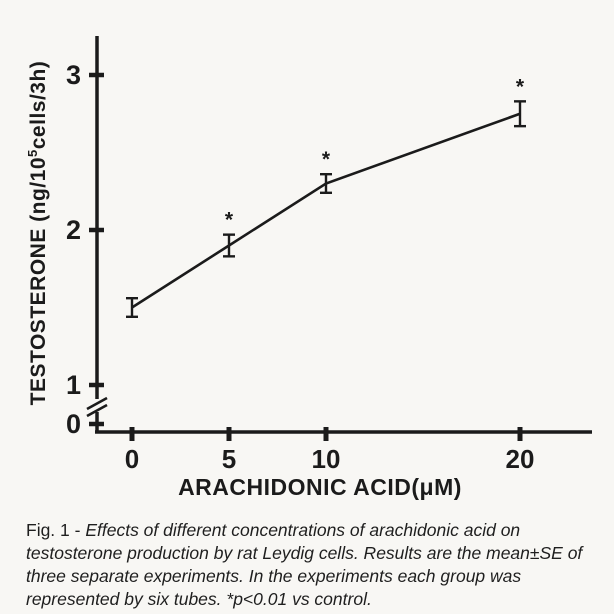 Image resolution: width=614 pixels, height=614 pixels. Describe the element at coordinates (32, 153) in the screenshot. I see `y-axis-label-superscript: 5` at that location.